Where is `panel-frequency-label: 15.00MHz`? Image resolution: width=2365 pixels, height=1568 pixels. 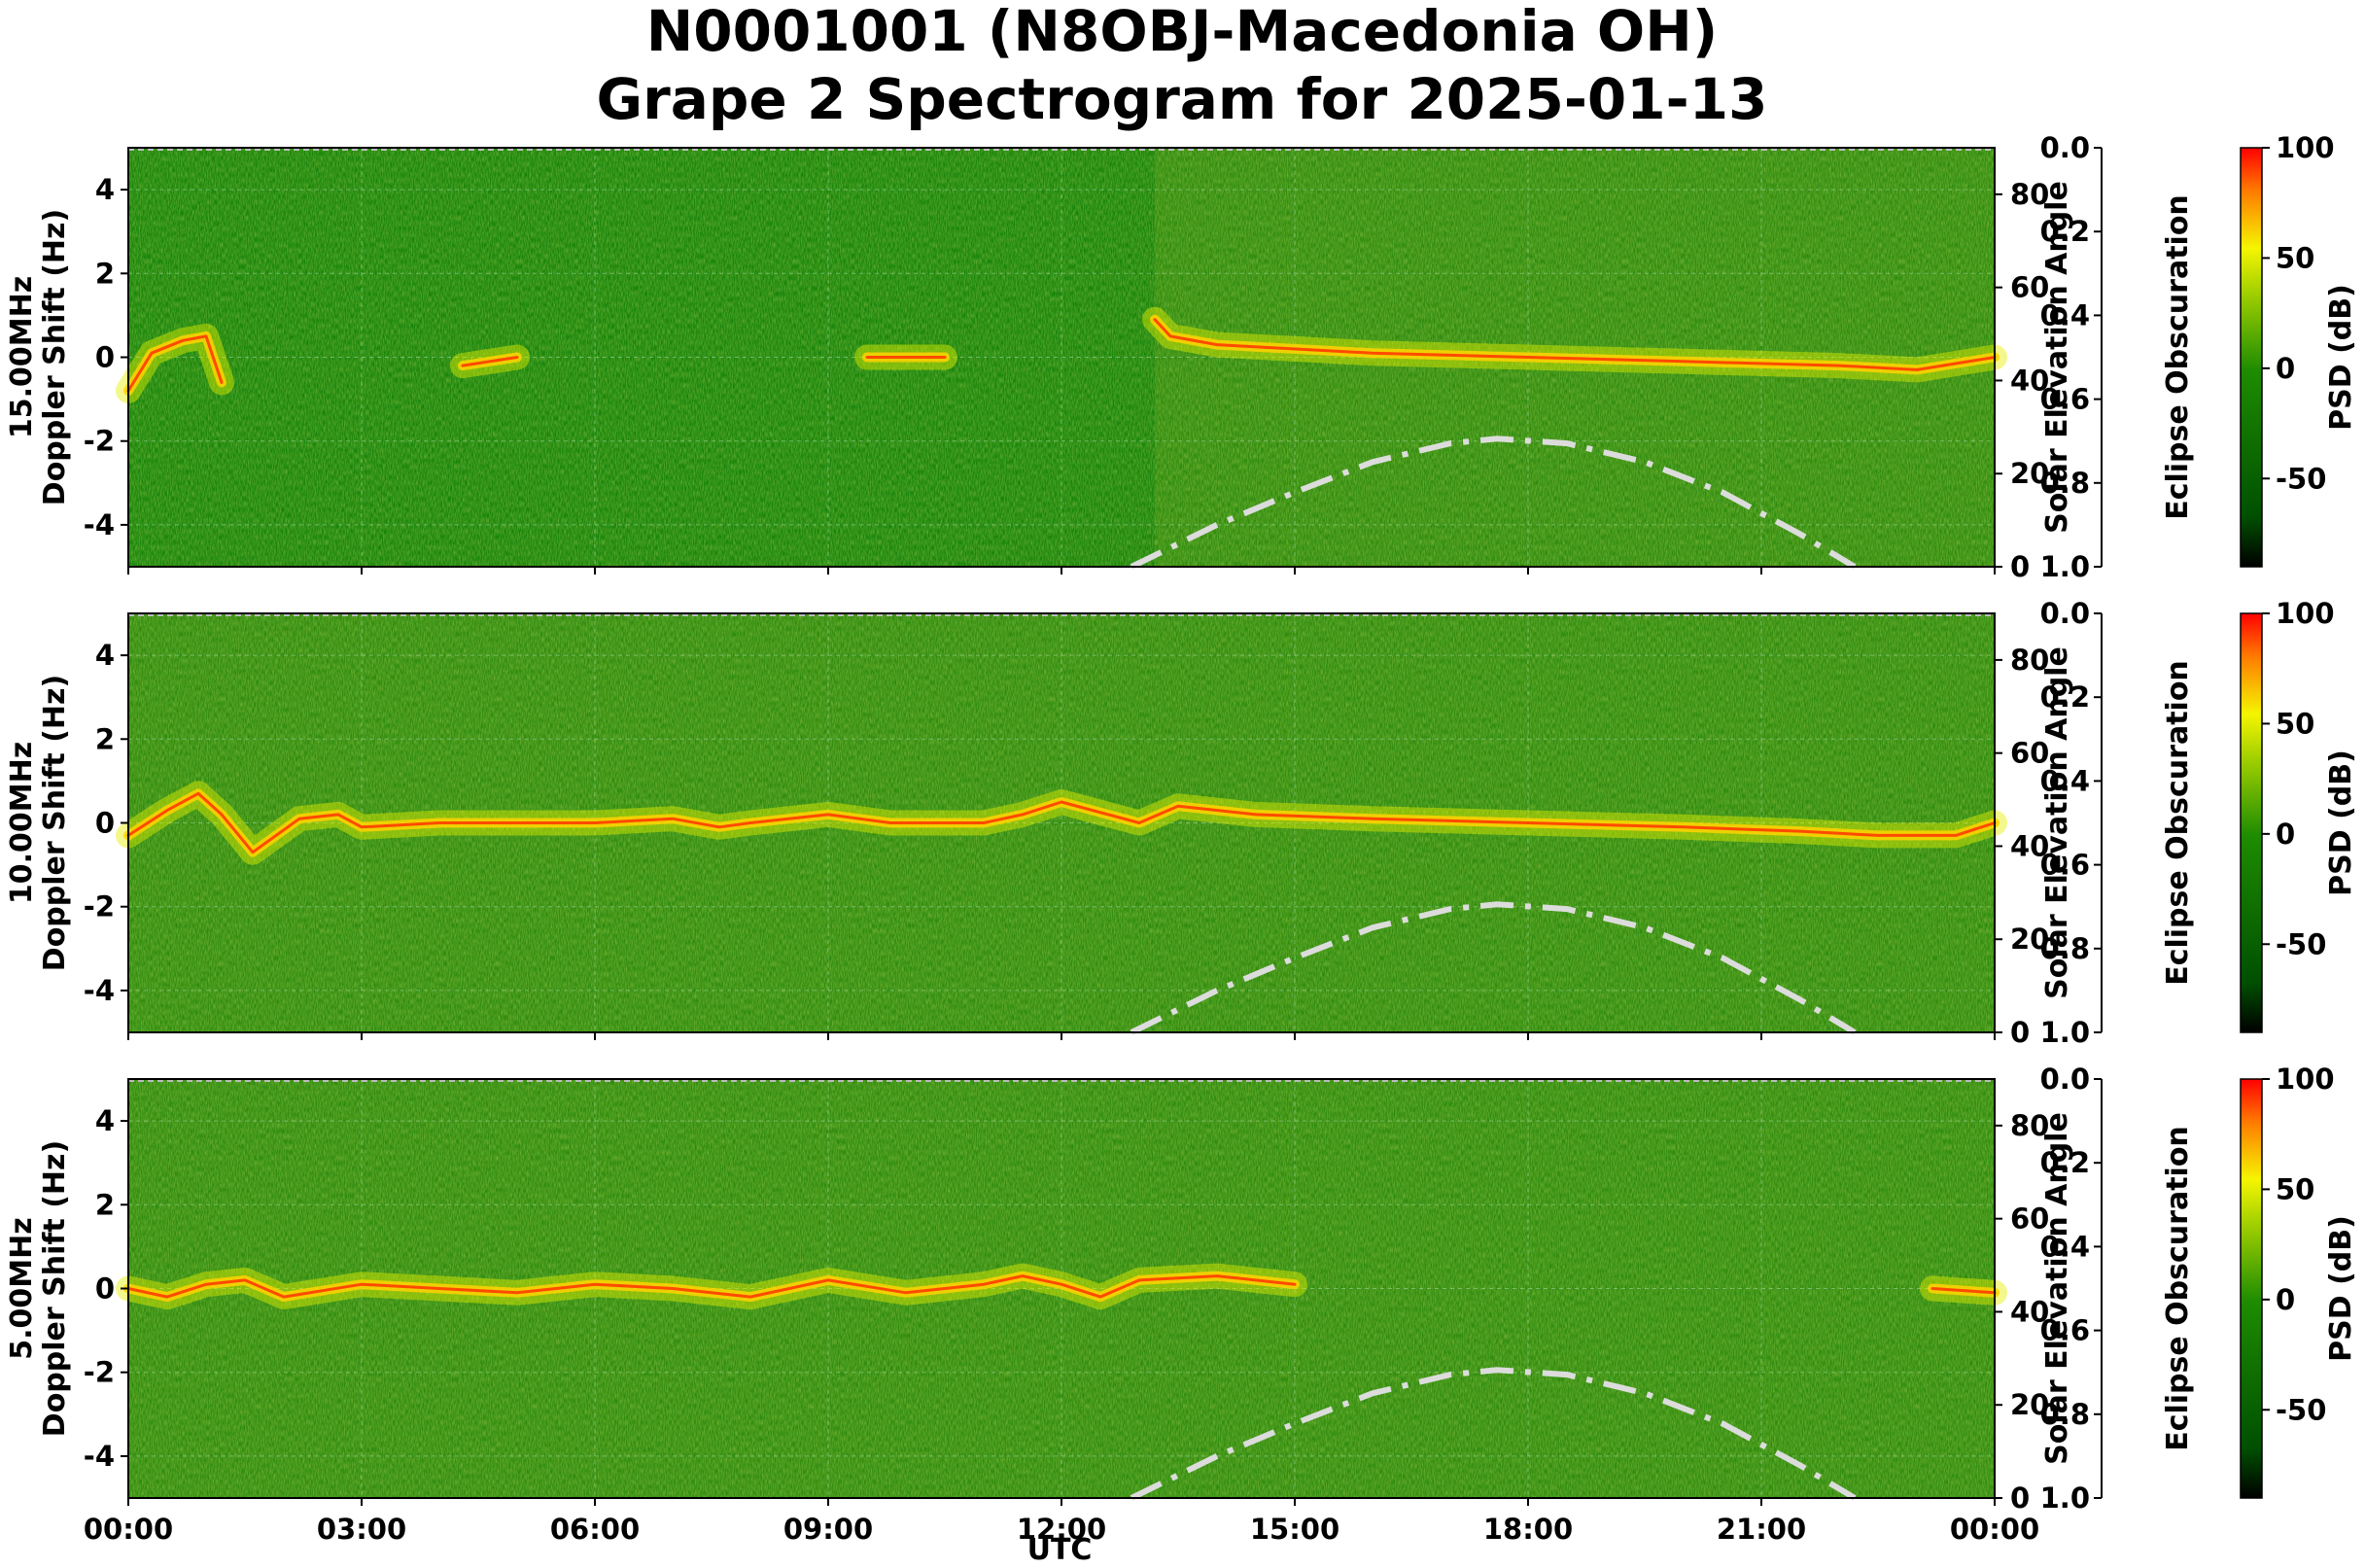 panel-frequency-label: 15.00MHz is located at coordinates (22, 357).